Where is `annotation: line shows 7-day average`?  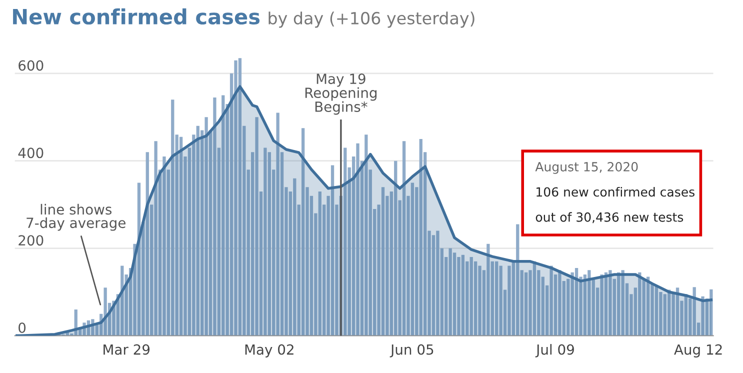
annotation: line shows 7-day average is located at coordinates (76, 217).